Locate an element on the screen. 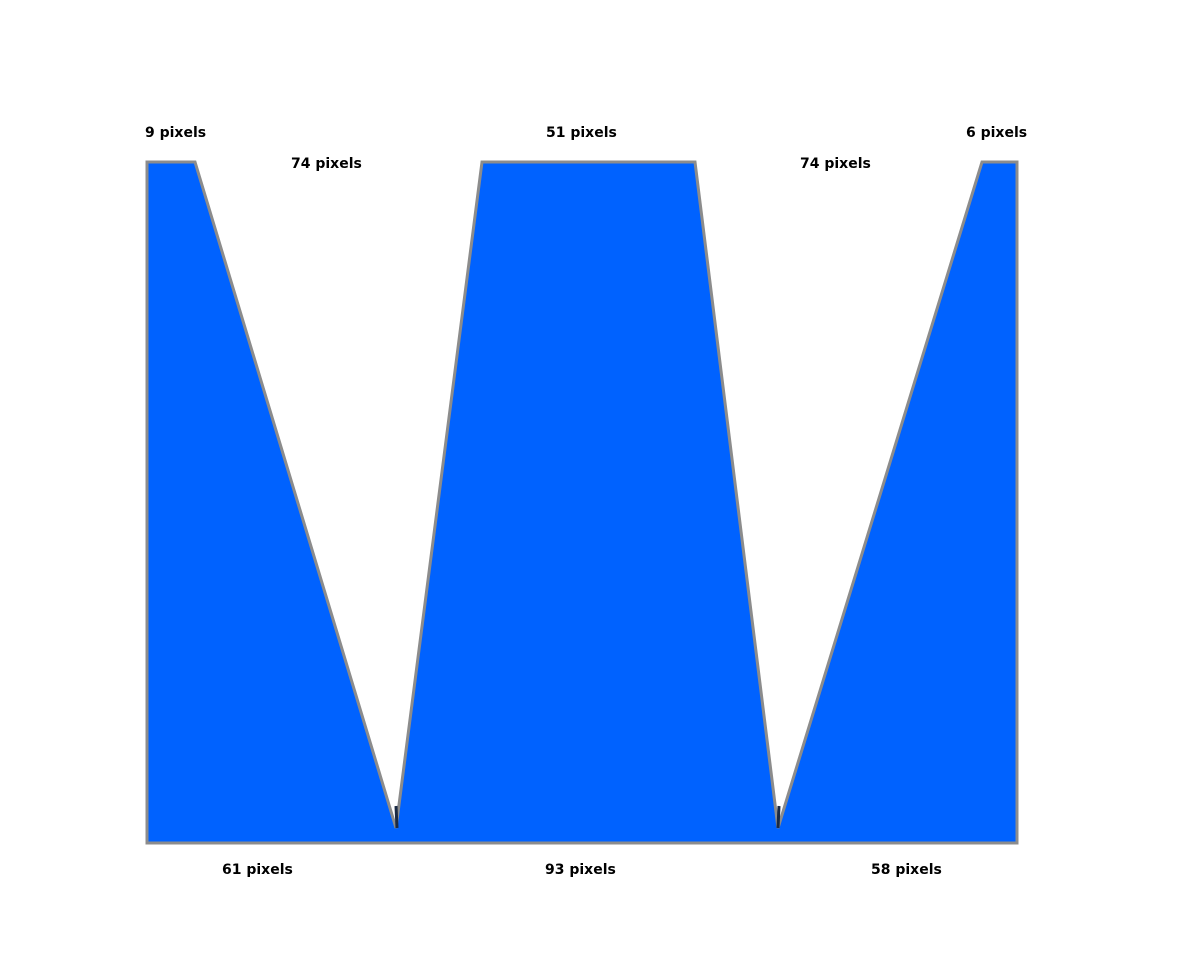 Image resolution: width=1200 pixels, height=966 pixels. bottom-center-width-label: 93 pixels is located at coordinates (580, 870).